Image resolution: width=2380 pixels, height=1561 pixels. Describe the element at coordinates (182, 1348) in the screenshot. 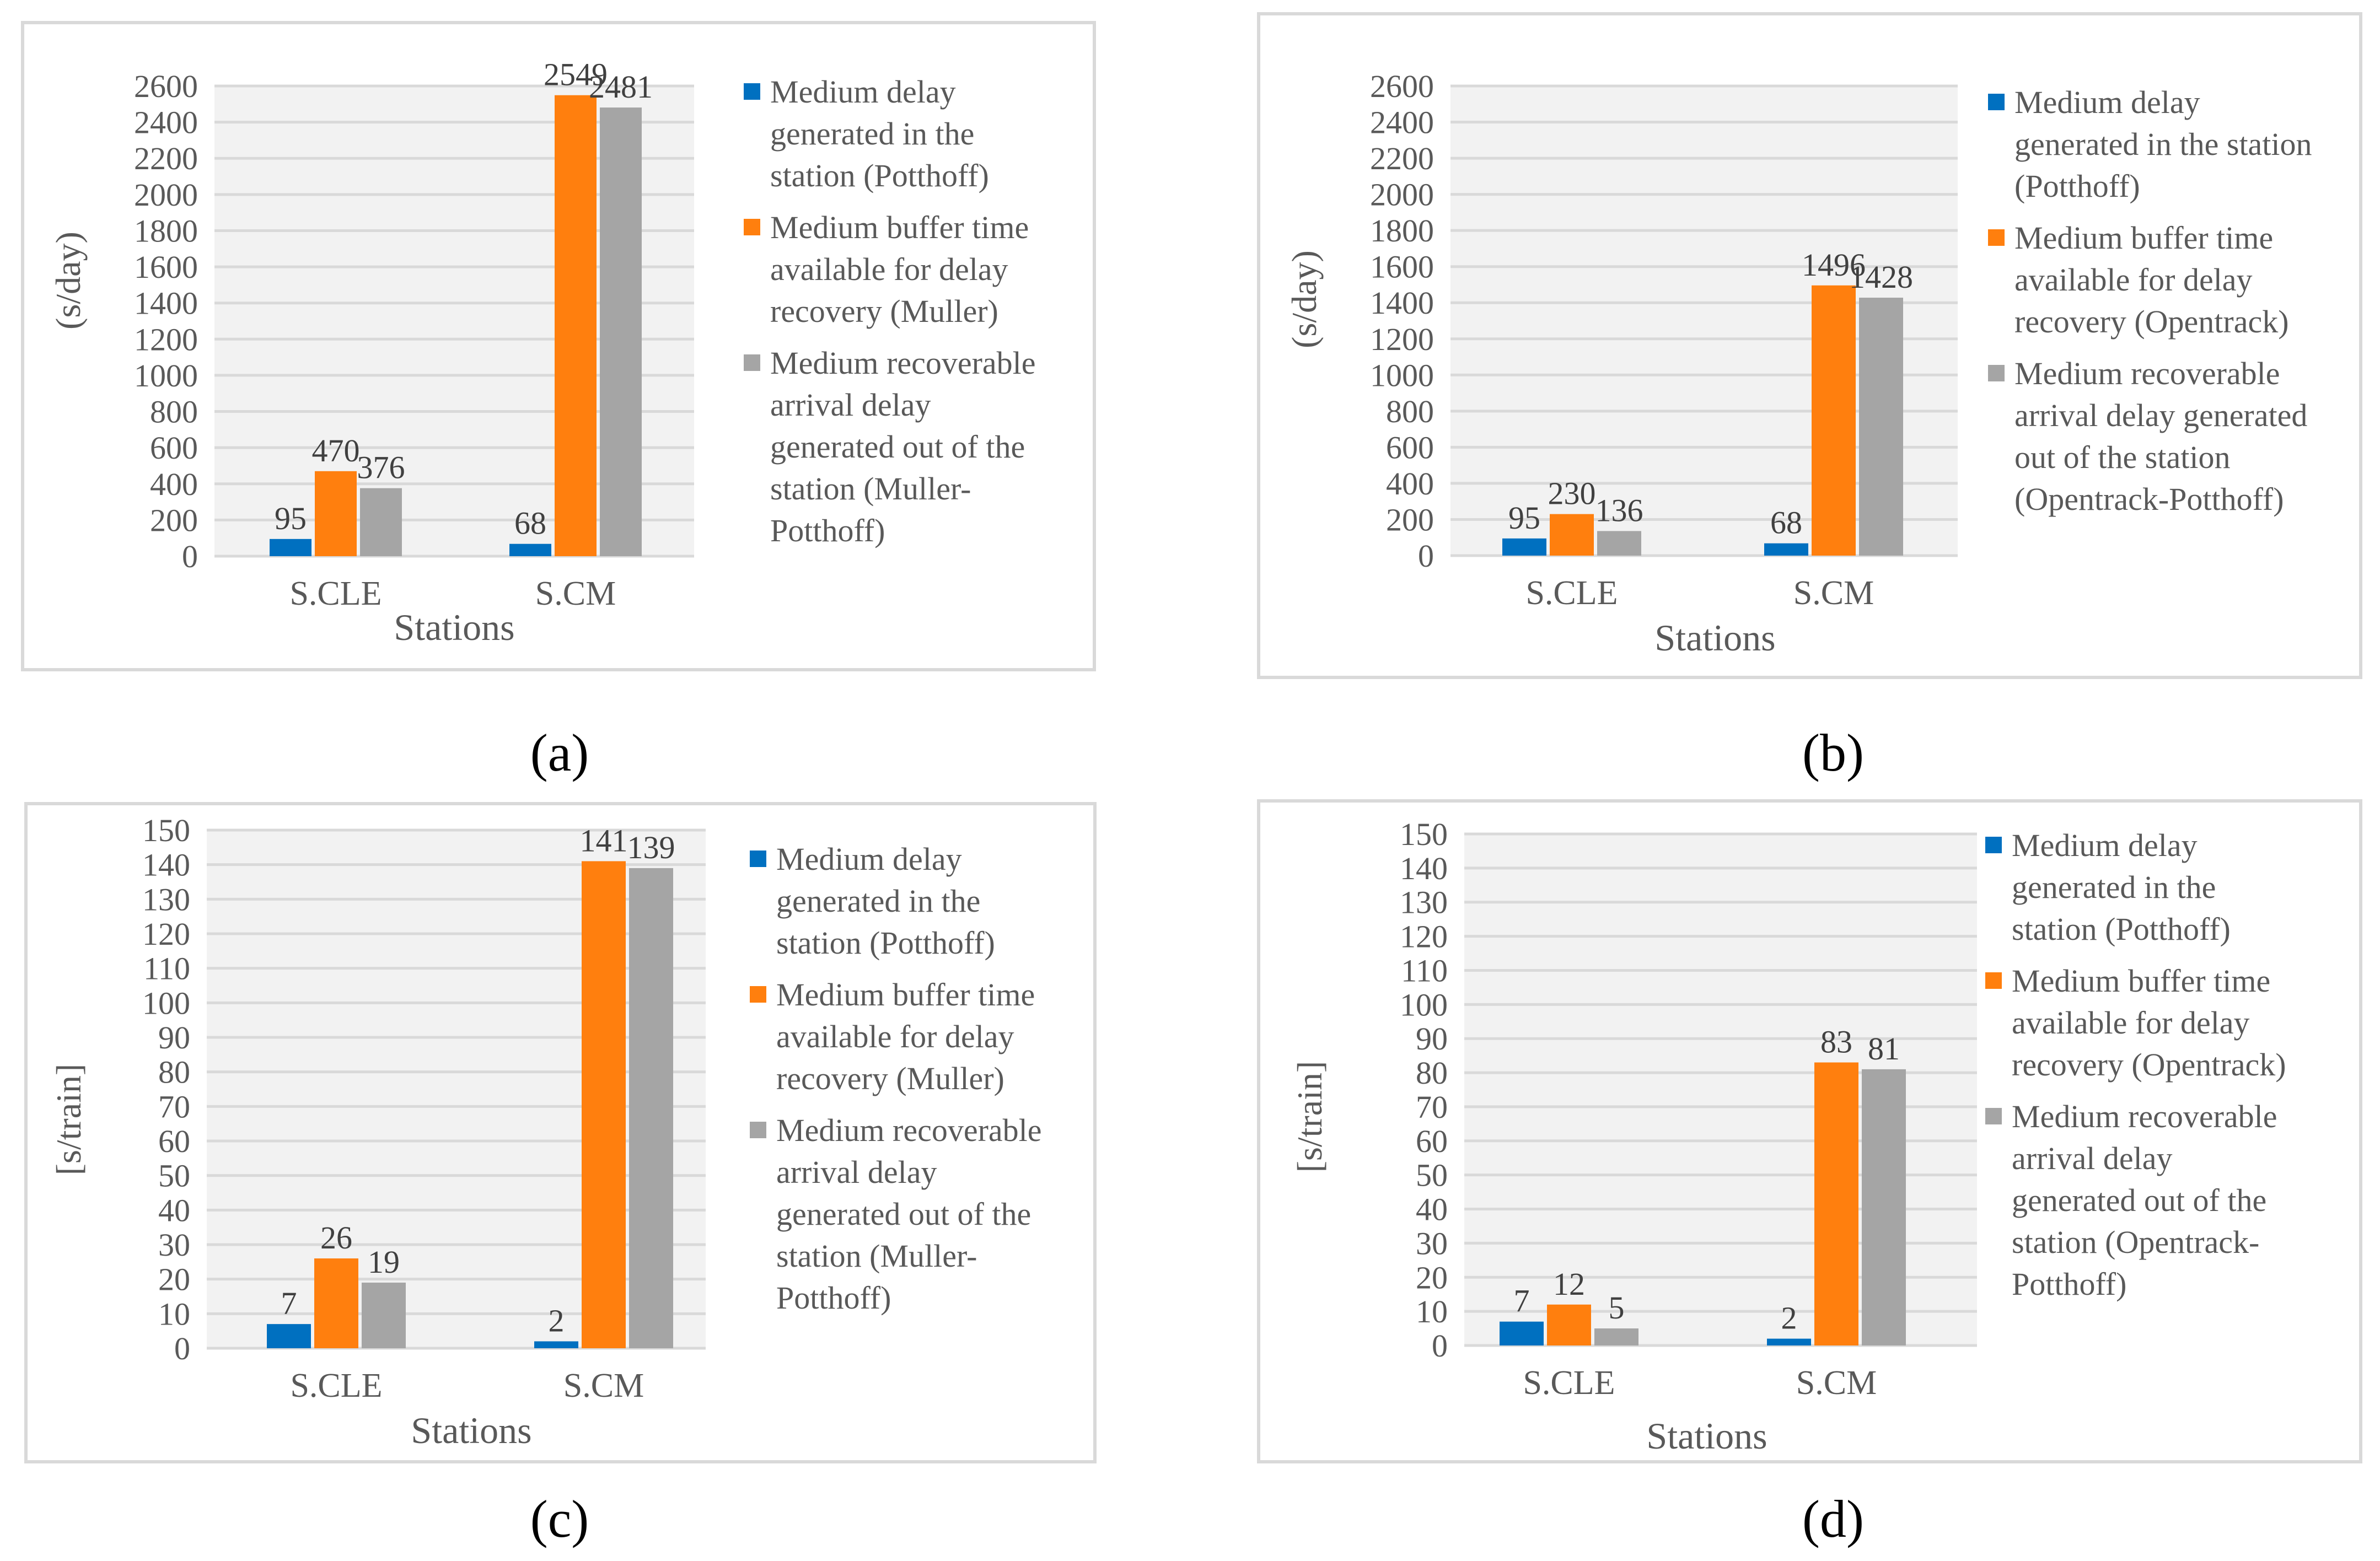

I see `y-tick-label: 0` at that location.